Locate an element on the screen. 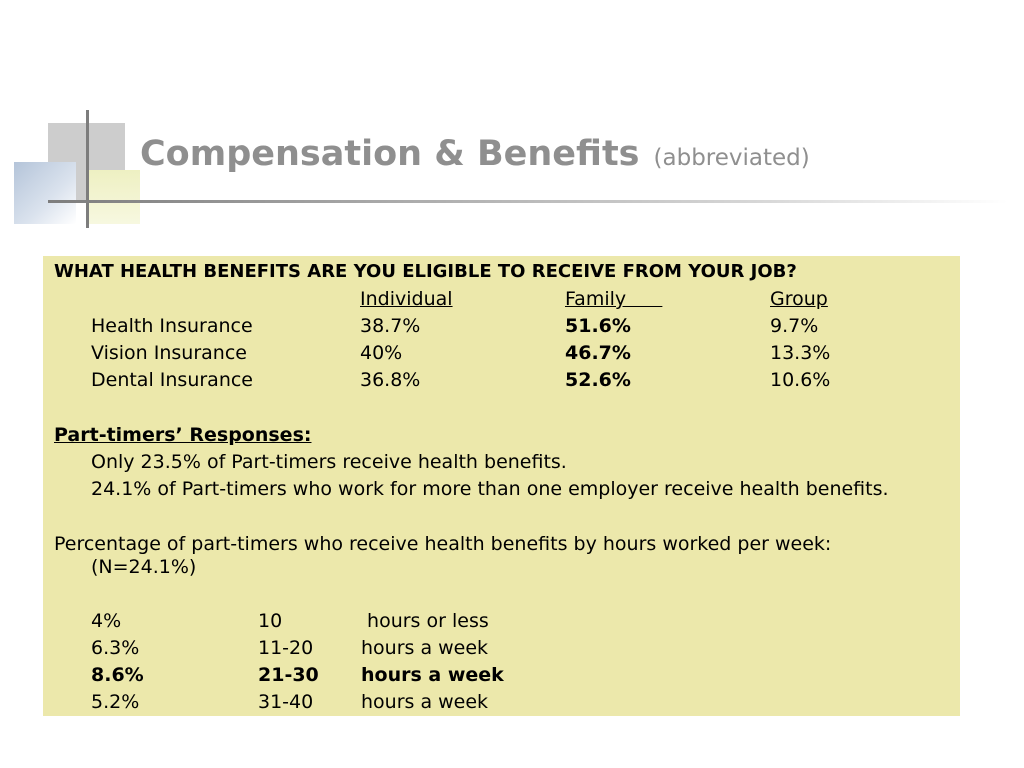 The image size is (1024, 768). table-cell-group: 9.7% is located at coordinates (794, 326).